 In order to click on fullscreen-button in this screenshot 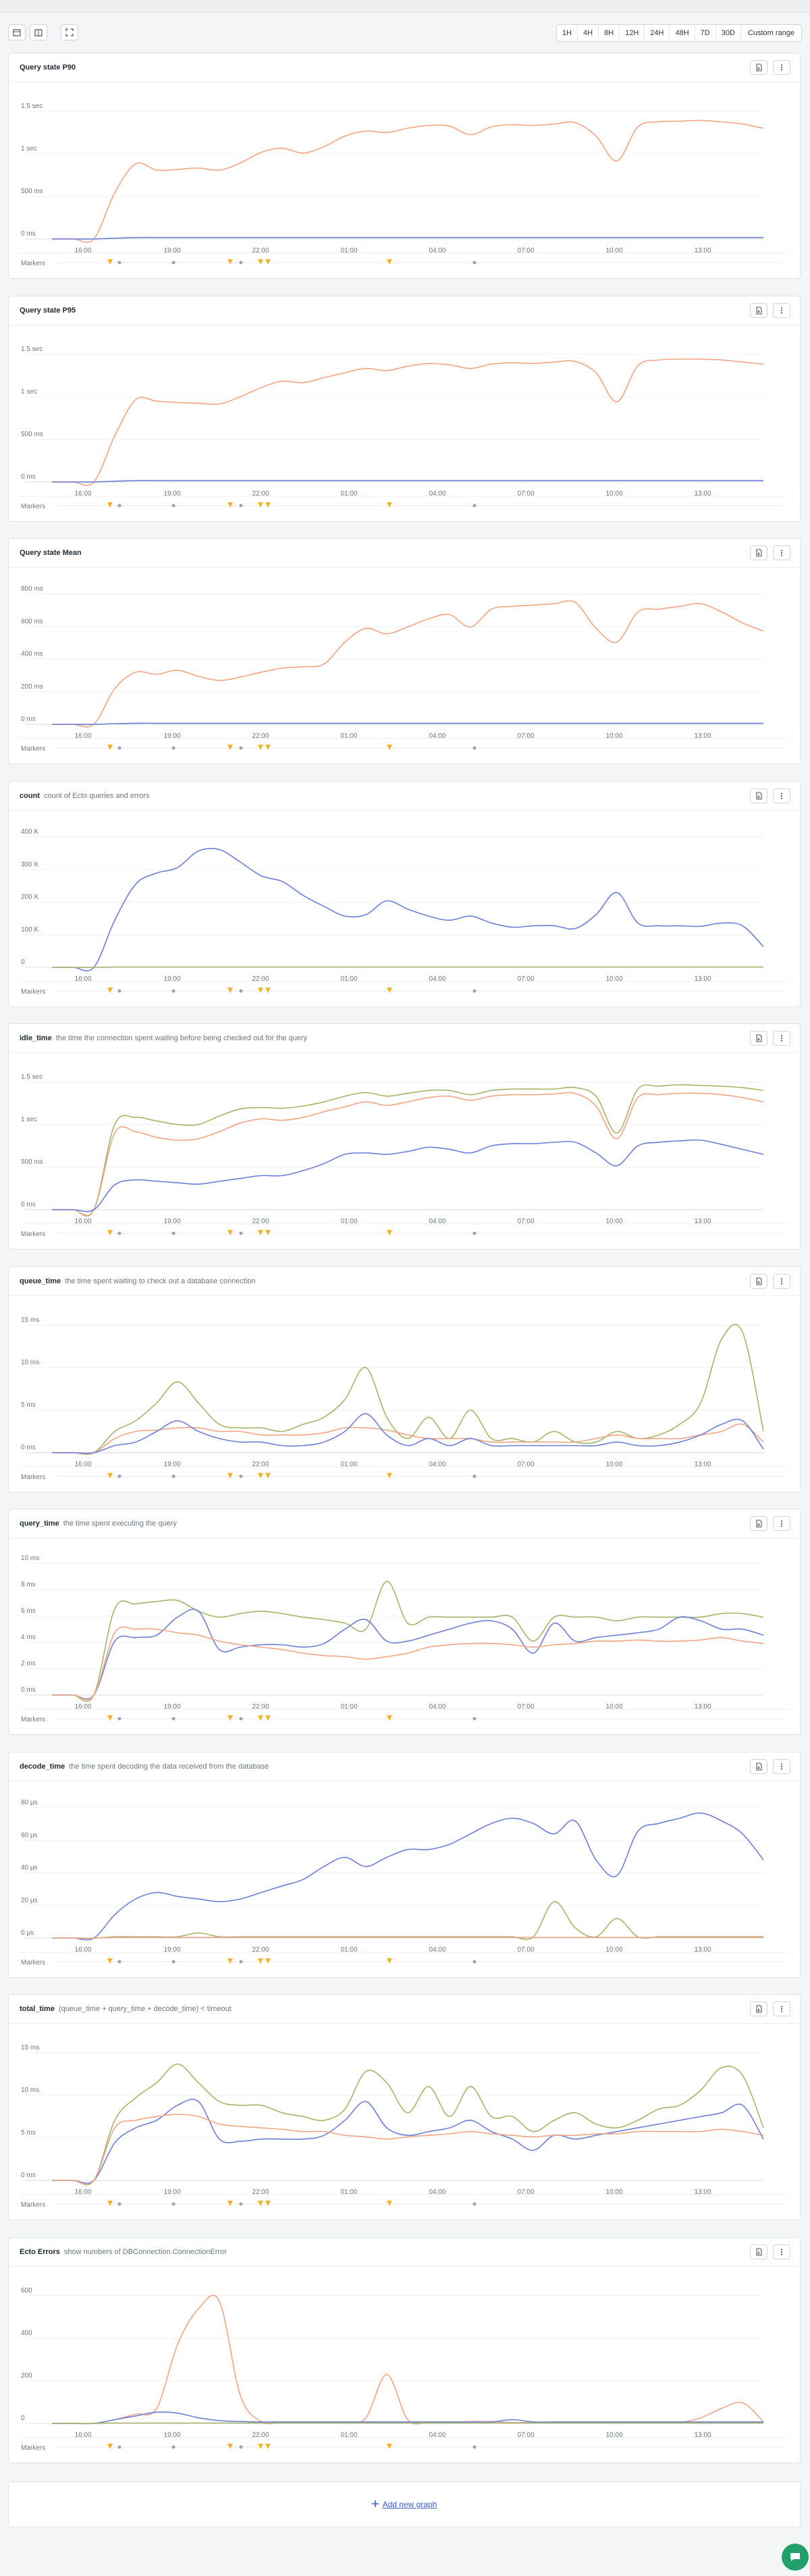, I will do `click(69, 32)`.